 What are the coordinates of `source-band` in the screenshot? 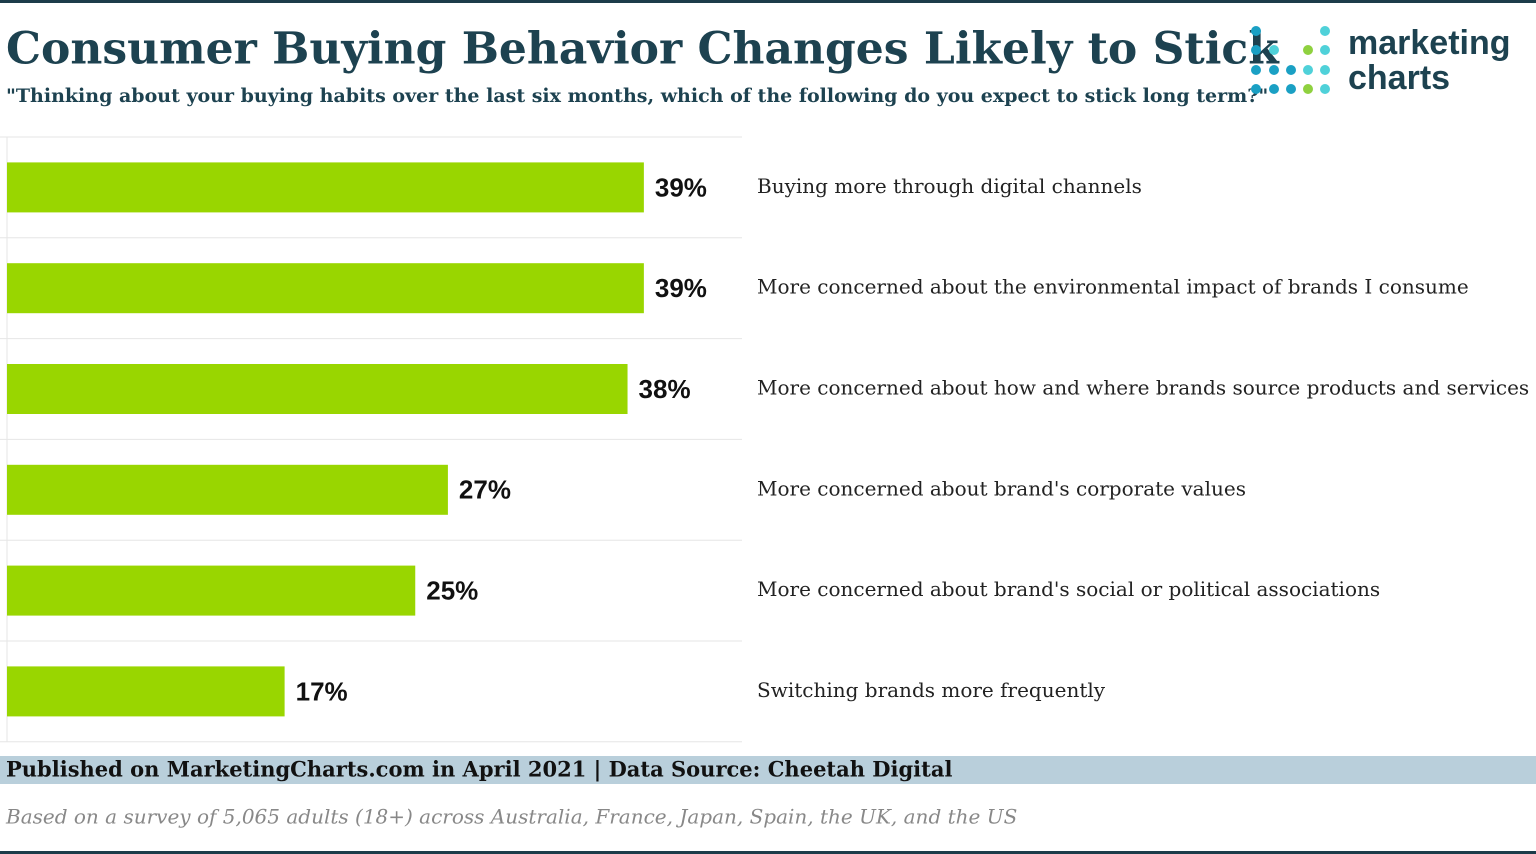 It's located at (768, 770).